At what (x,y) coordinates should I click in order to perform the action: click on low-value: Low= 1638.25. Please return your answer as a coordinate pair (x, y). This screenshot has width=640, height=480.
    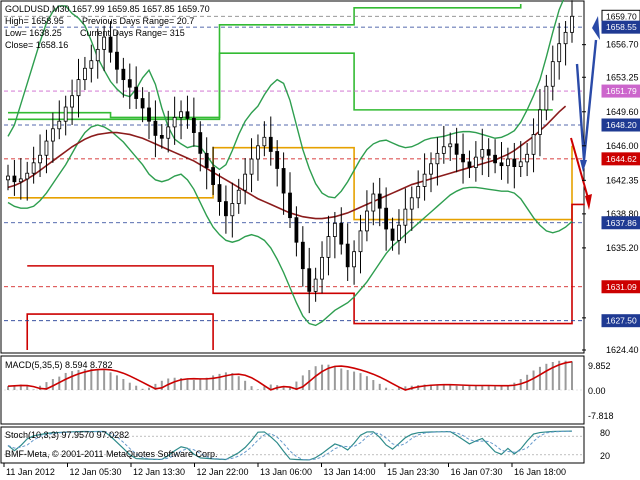
    Looking at the image, I should click on (33, 33).